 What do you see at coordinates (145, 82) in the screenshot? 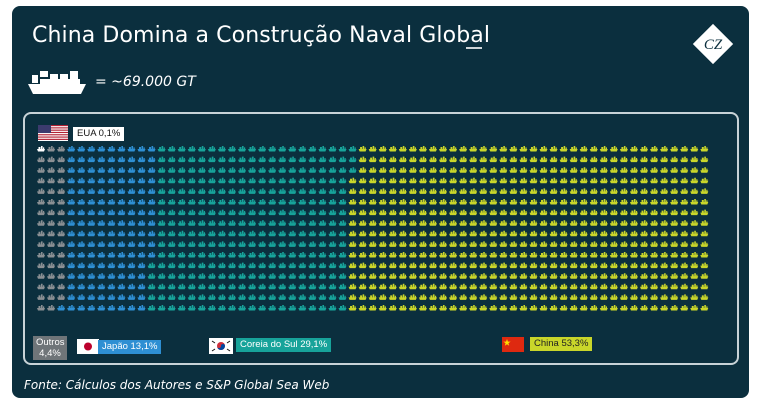
I see `unit-legend-text: = ~69.000 GT` at bounding box center [145, 82].